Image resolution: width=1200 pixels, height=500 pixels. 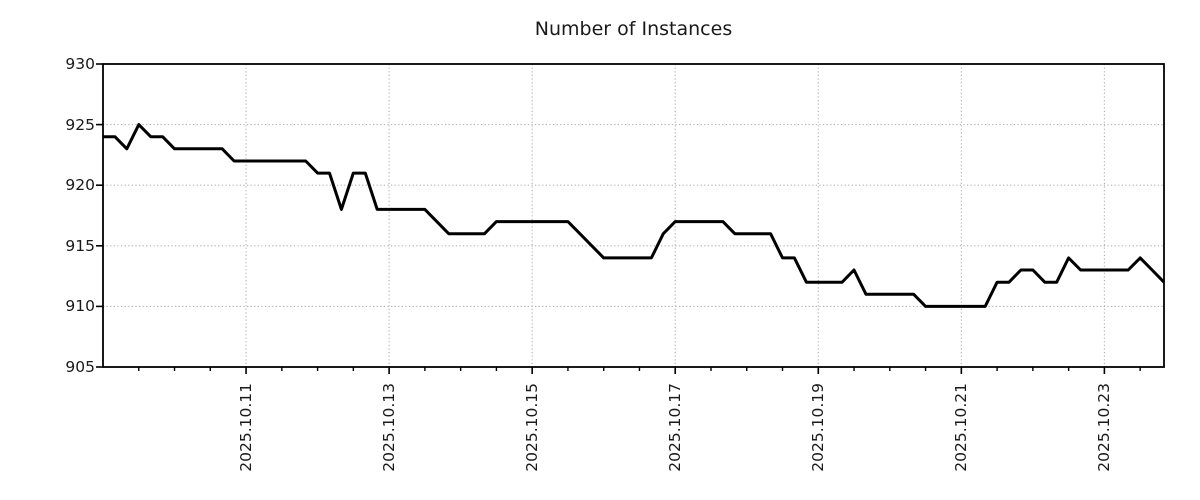 I want to click on chart-title: Number of Instances, so click(x=633, y=29).